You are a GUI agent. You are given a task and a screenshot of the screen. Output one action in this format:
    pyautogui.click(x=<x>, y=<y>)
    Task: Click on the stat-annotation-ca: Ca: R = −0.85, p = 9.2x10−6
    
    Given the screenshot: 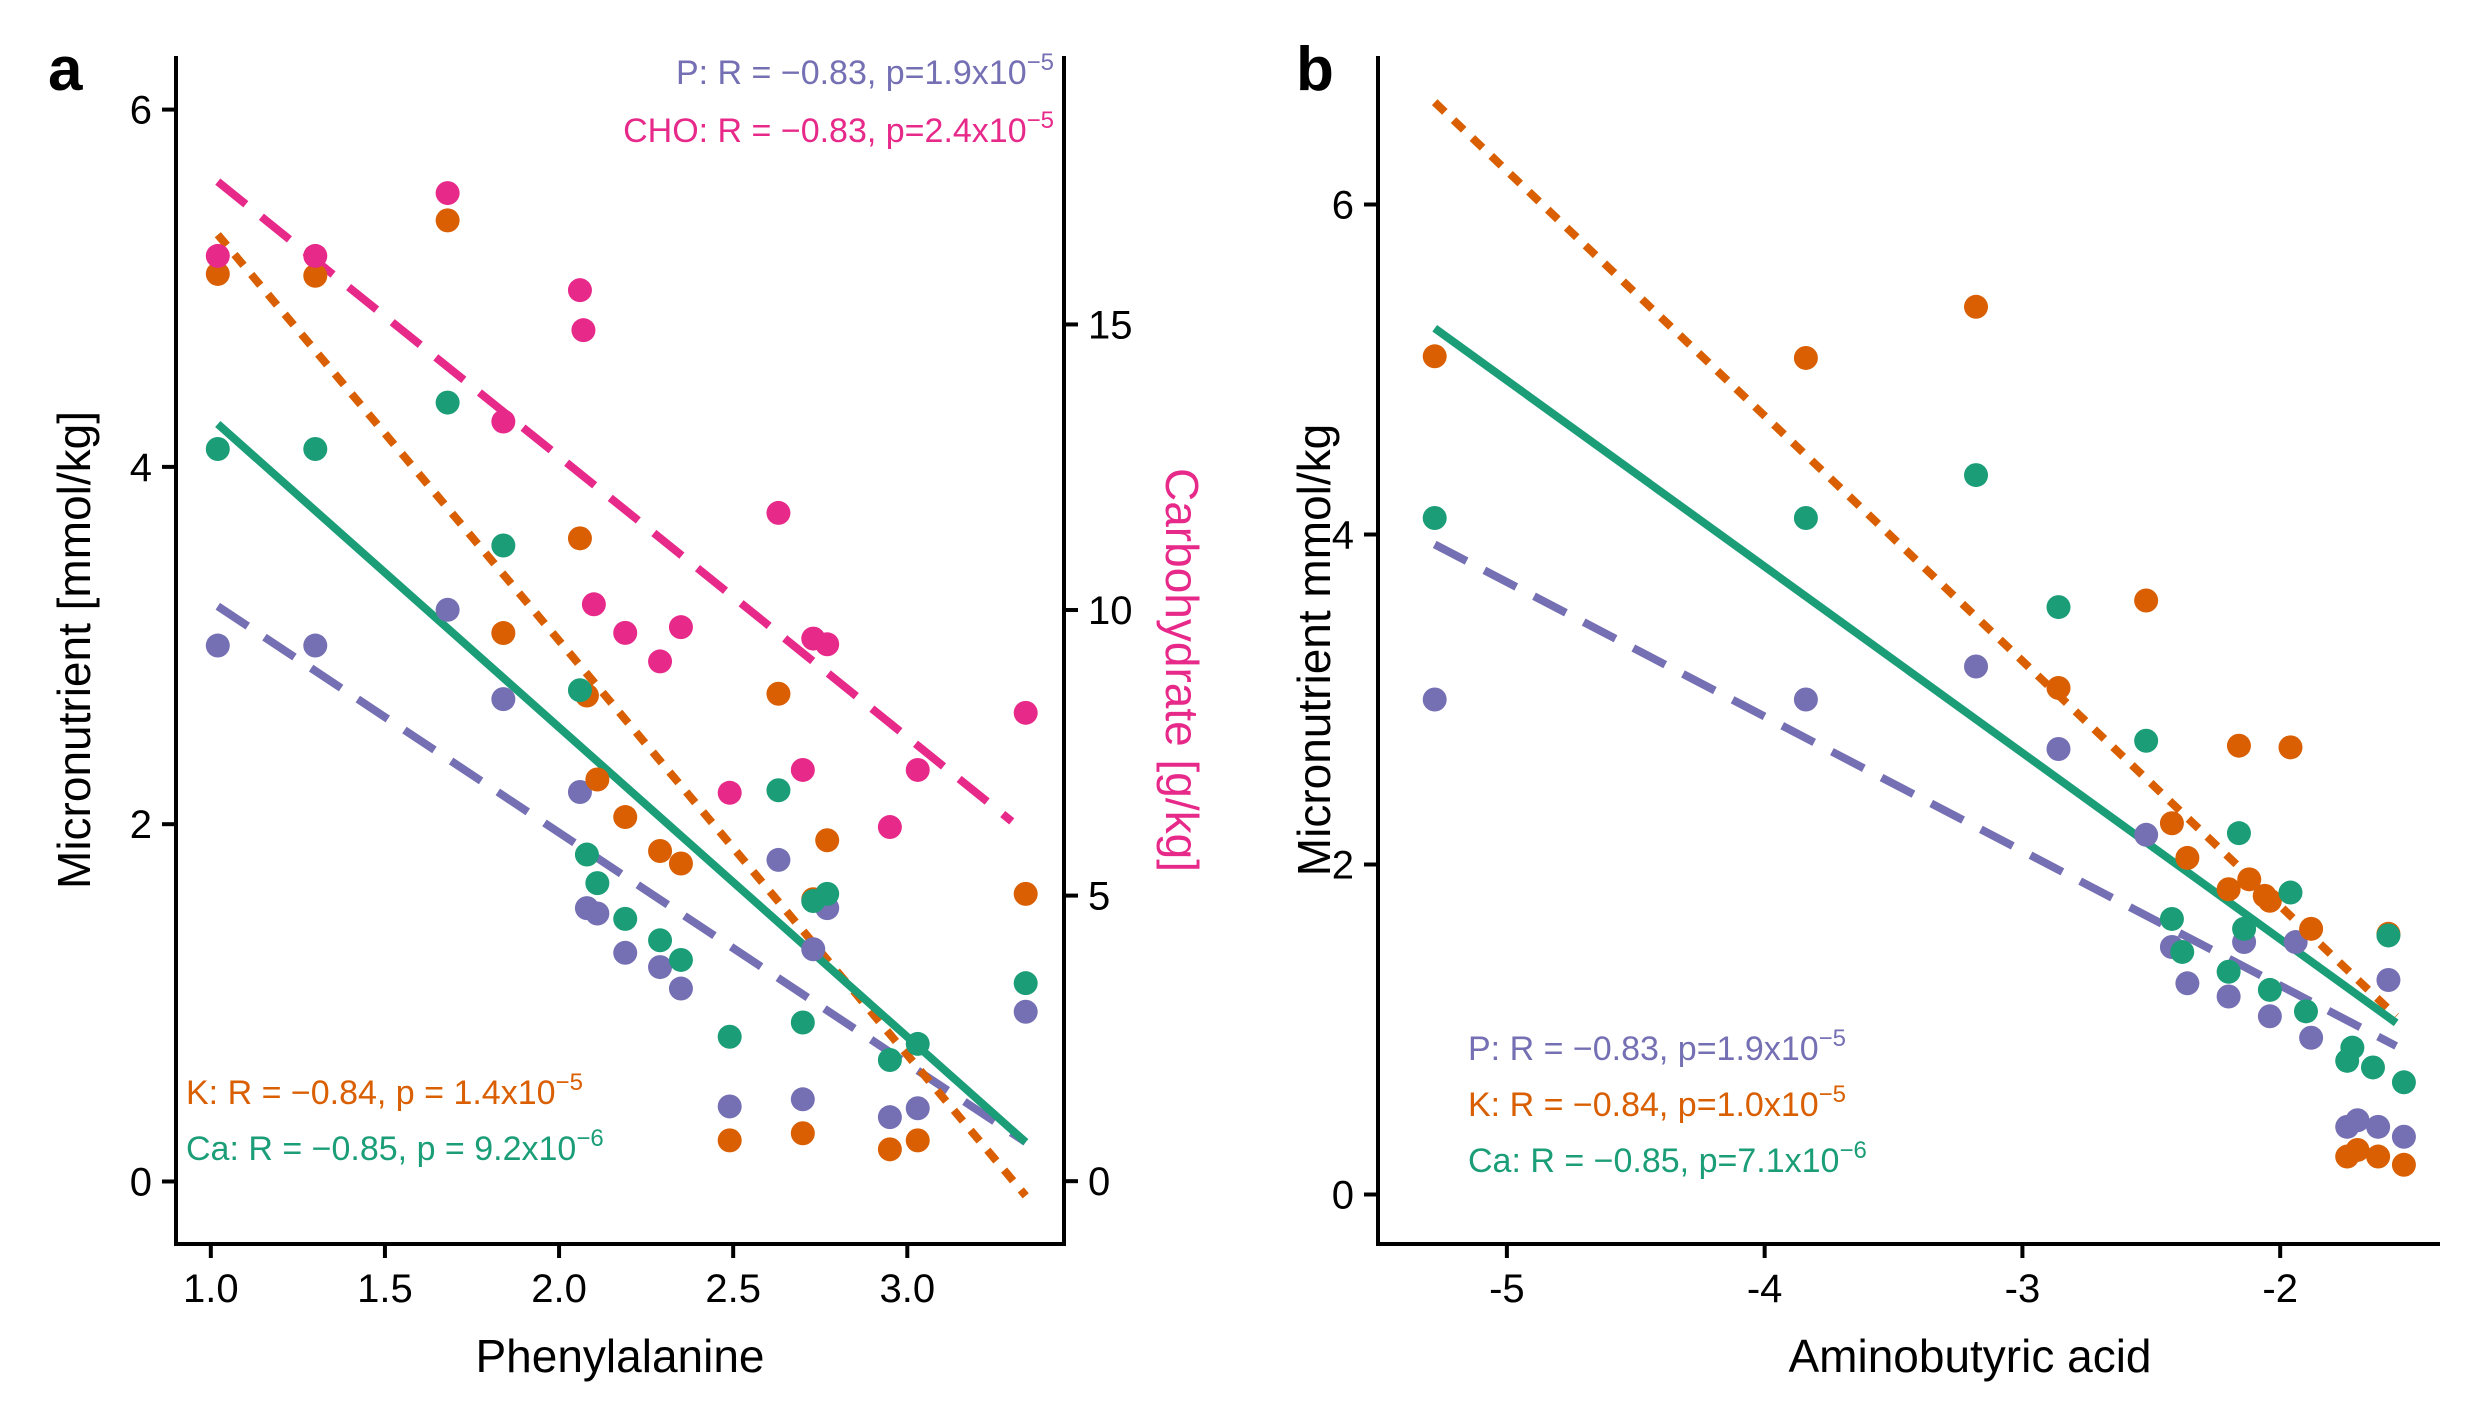 What is the action you would take?
    pyautogui.click(x=395, y=1146)
    